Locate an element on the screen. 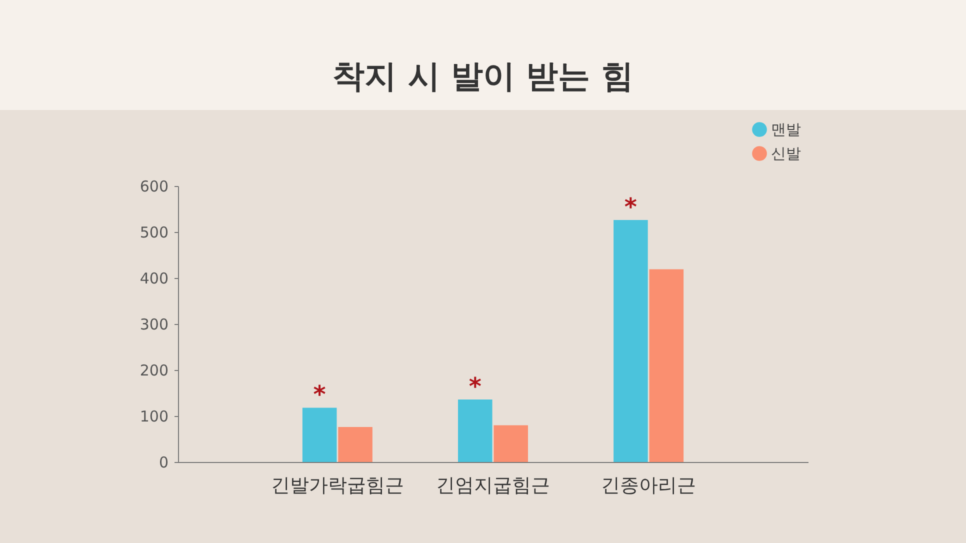 The width and height of the screenshot is (966, 543). y-tick-label: 500 is located at coordinates (154, 233).